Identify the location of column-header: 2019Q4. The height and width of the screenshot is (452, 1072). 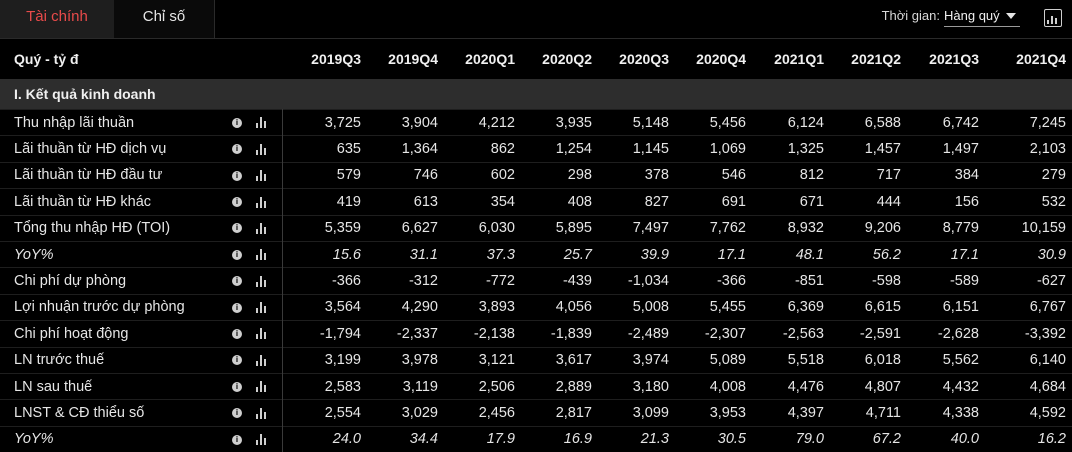
(413, 59).